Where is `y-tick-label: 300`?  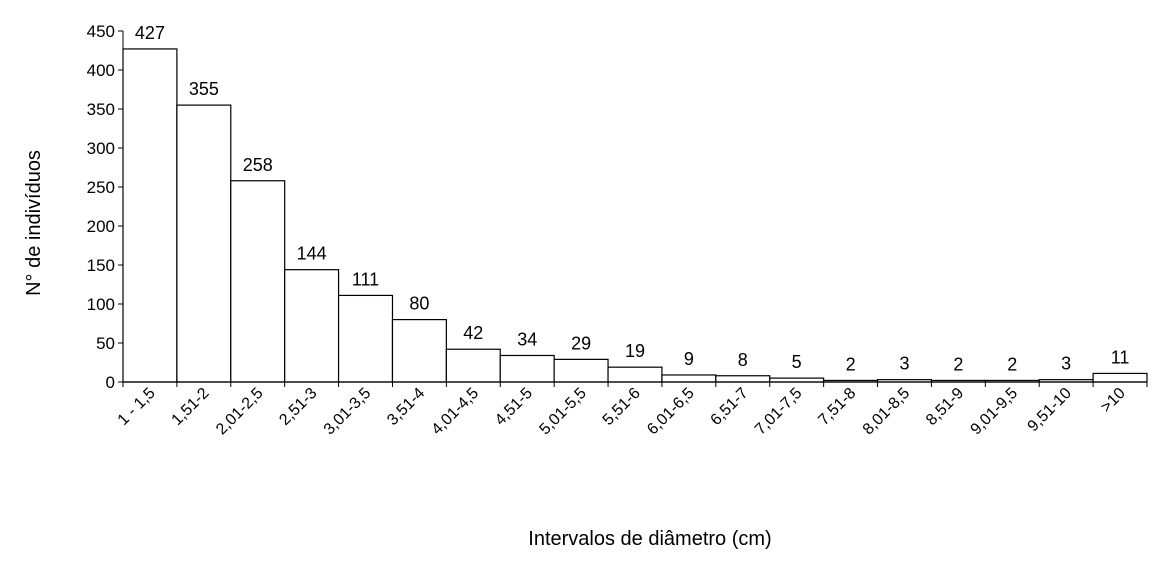 y-tick-label: 300 is located at coordinates (101, 148).